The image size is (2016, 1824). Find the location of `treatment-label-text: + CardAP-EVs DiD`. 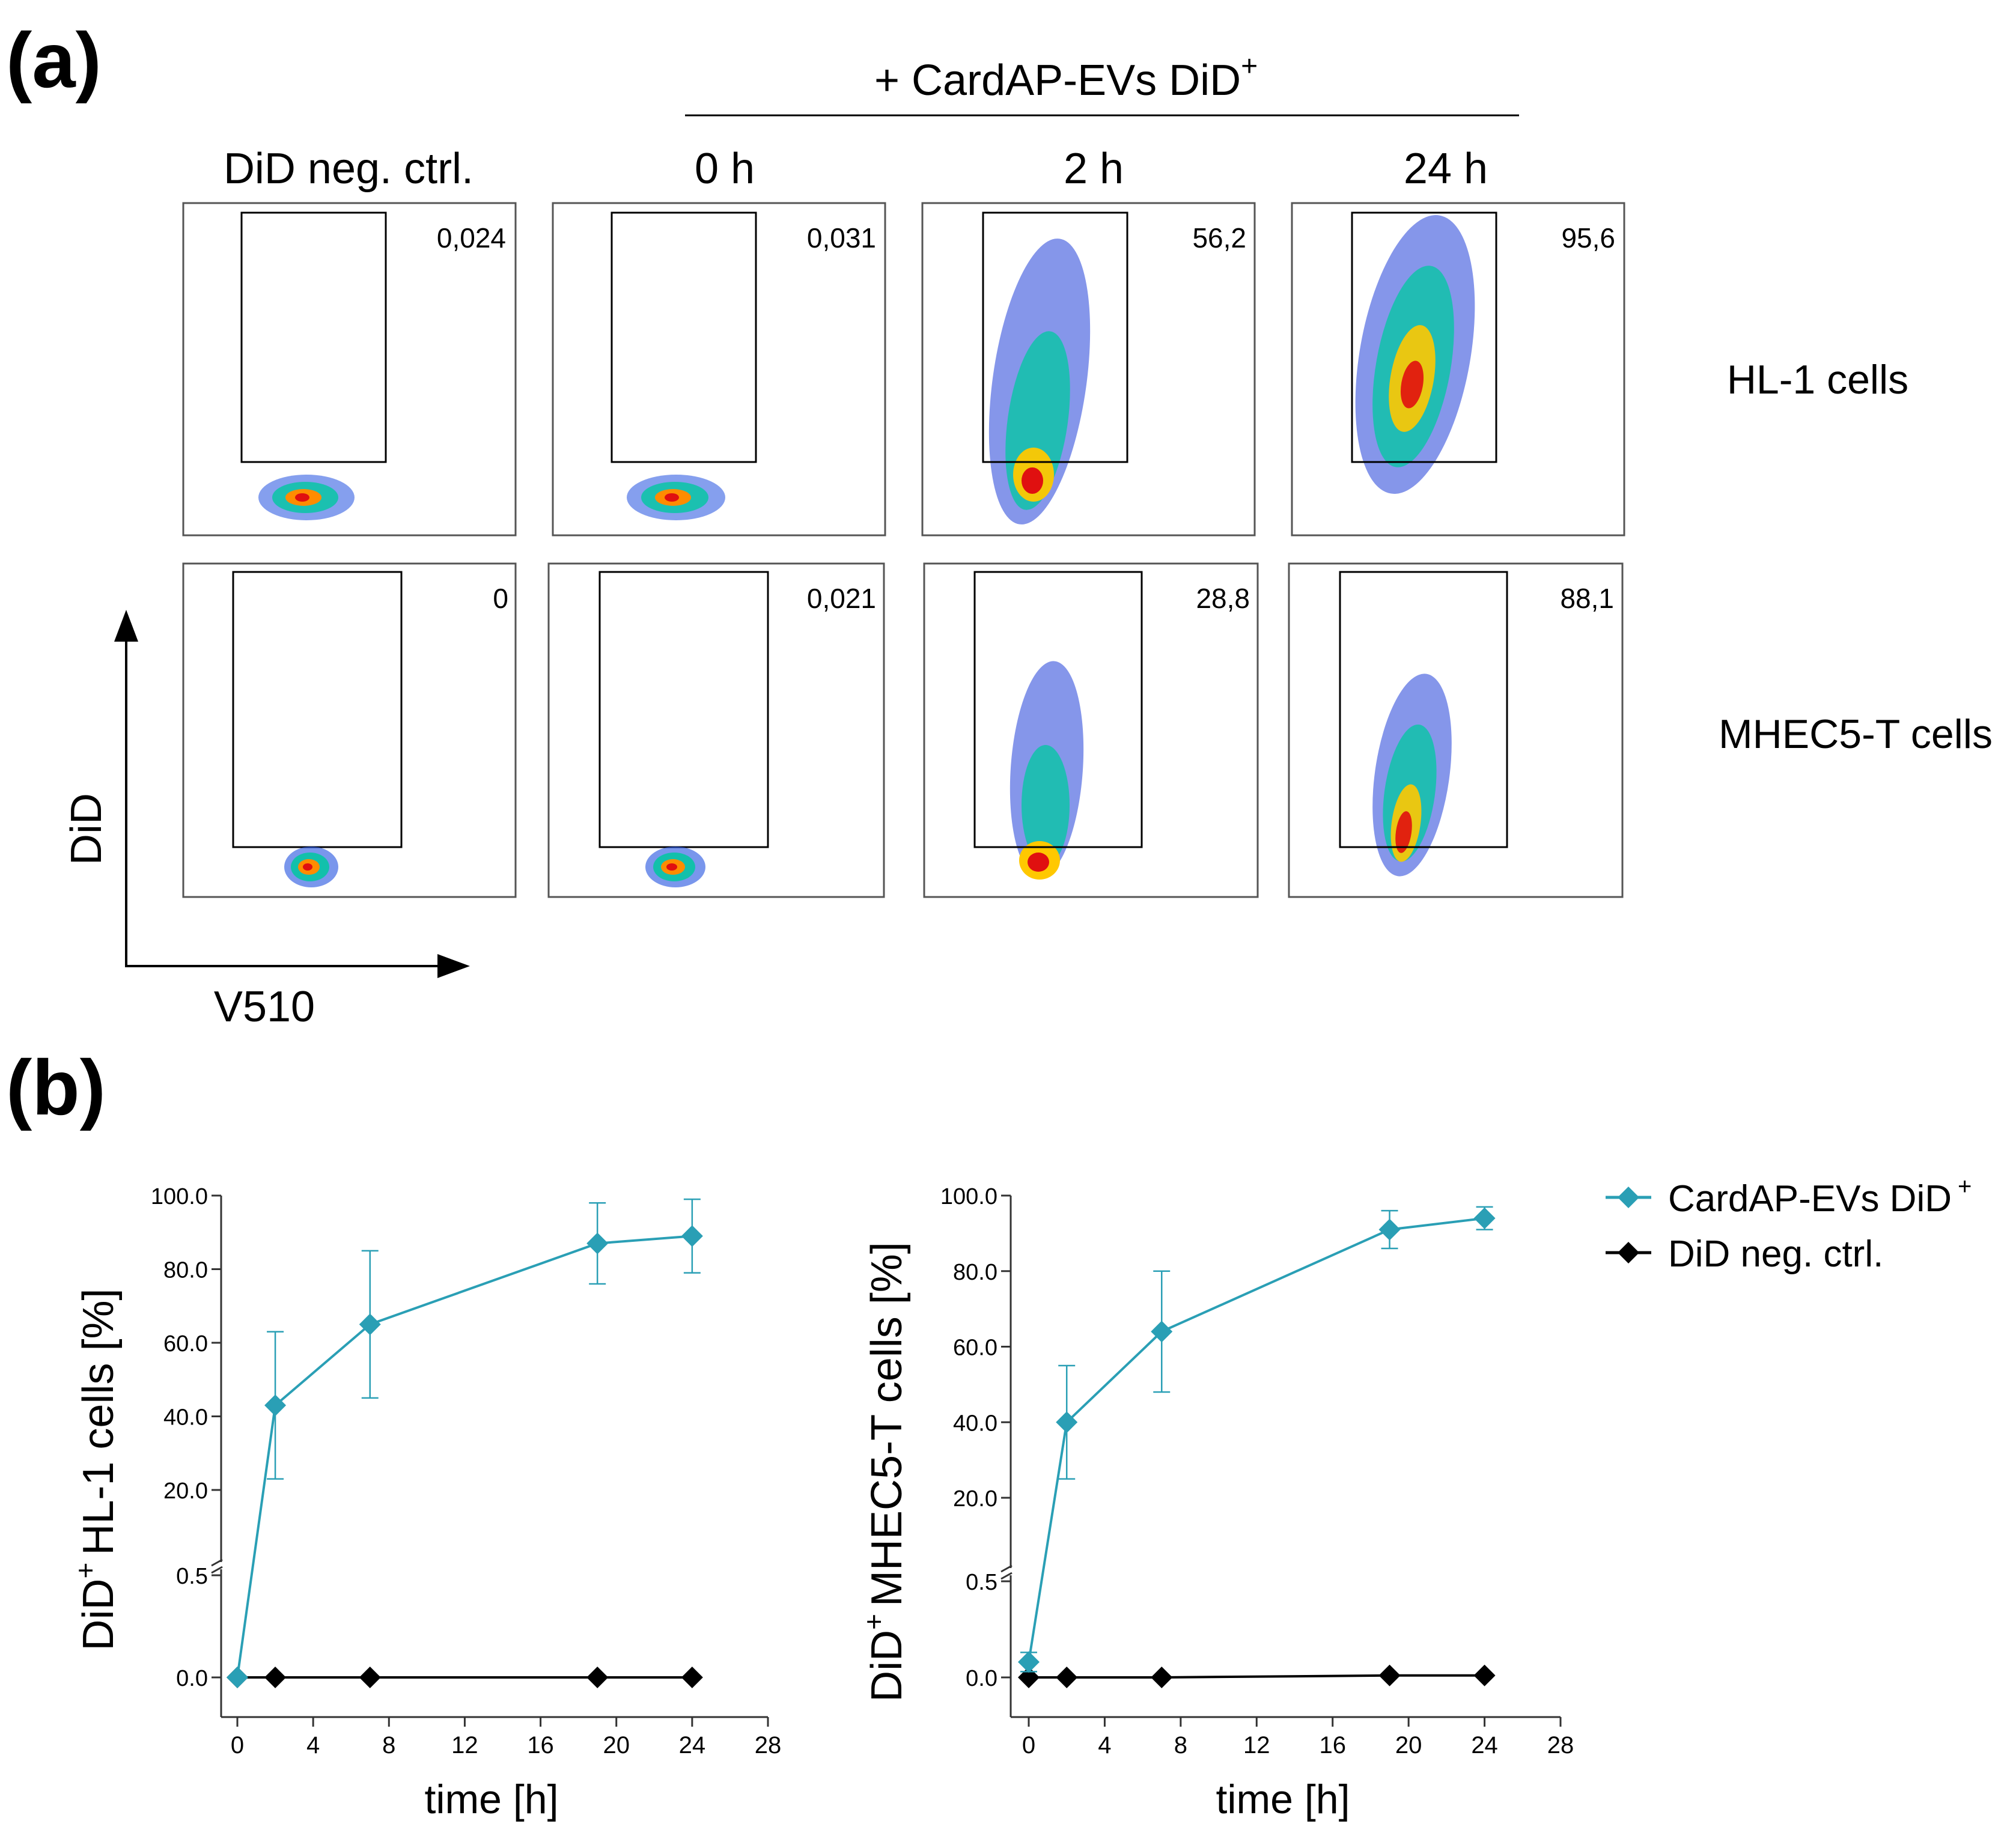

treatment-label-text: + CardAP-EVs DiD is located at coordinates (1057, 80).